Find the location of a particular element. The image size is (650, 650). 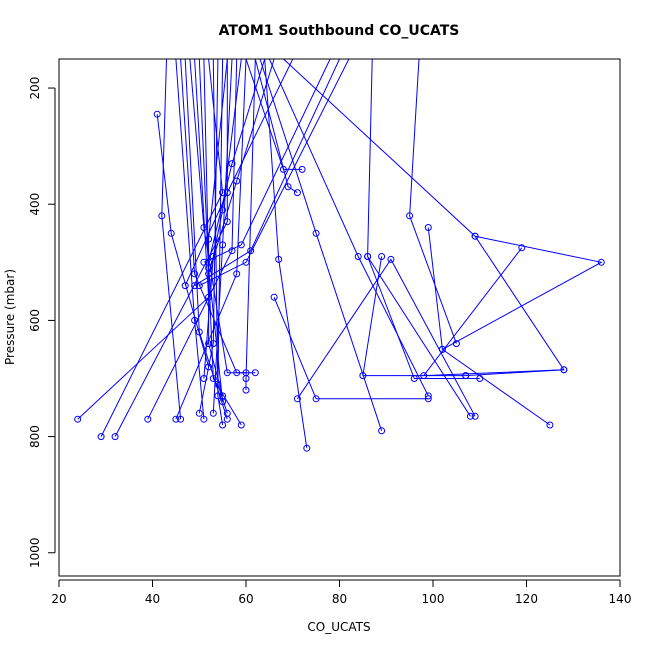

x-tick-label: 20 is located at coordinates (58, 599).